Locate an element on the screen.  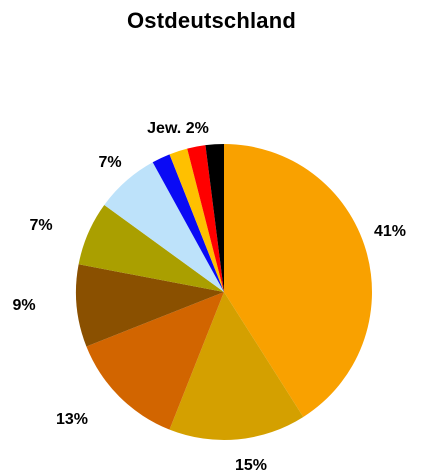
slice-label-3: 13% is located at coordinates (72, 419).